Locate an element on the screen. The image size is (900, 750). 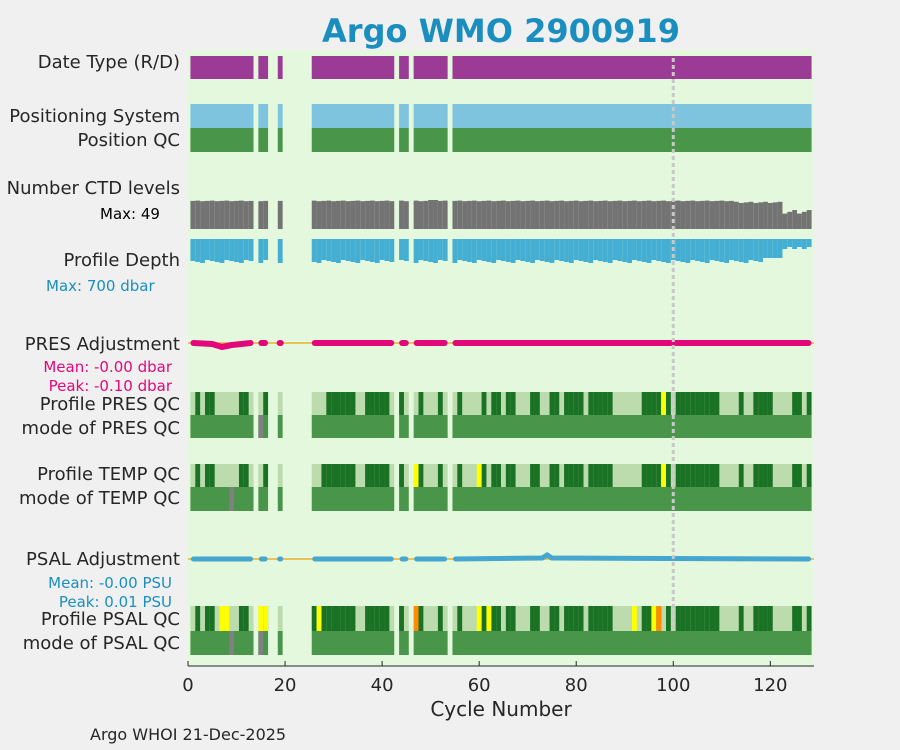
positioning-system-bar is located at coordinates (263, 116).